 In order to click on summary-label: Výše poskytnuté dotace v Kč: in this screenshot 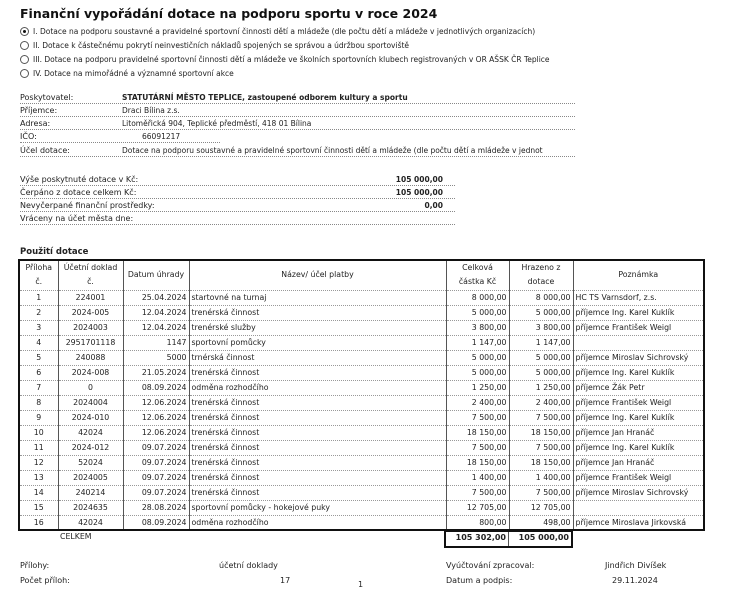, I will do `click(79, 179)`.